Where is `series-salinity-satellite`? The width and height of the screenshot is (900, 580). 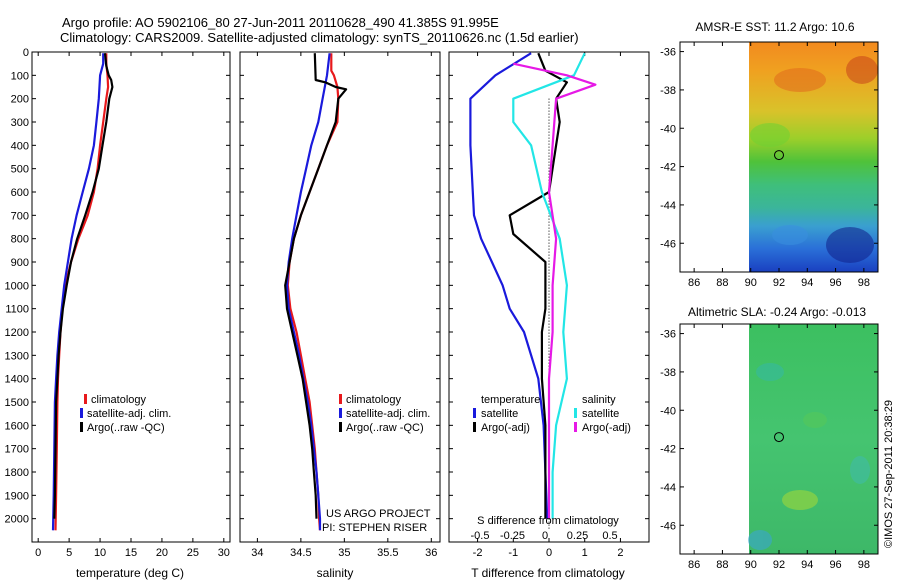
series-salinity-satellite is located at coordinates (549, 285).